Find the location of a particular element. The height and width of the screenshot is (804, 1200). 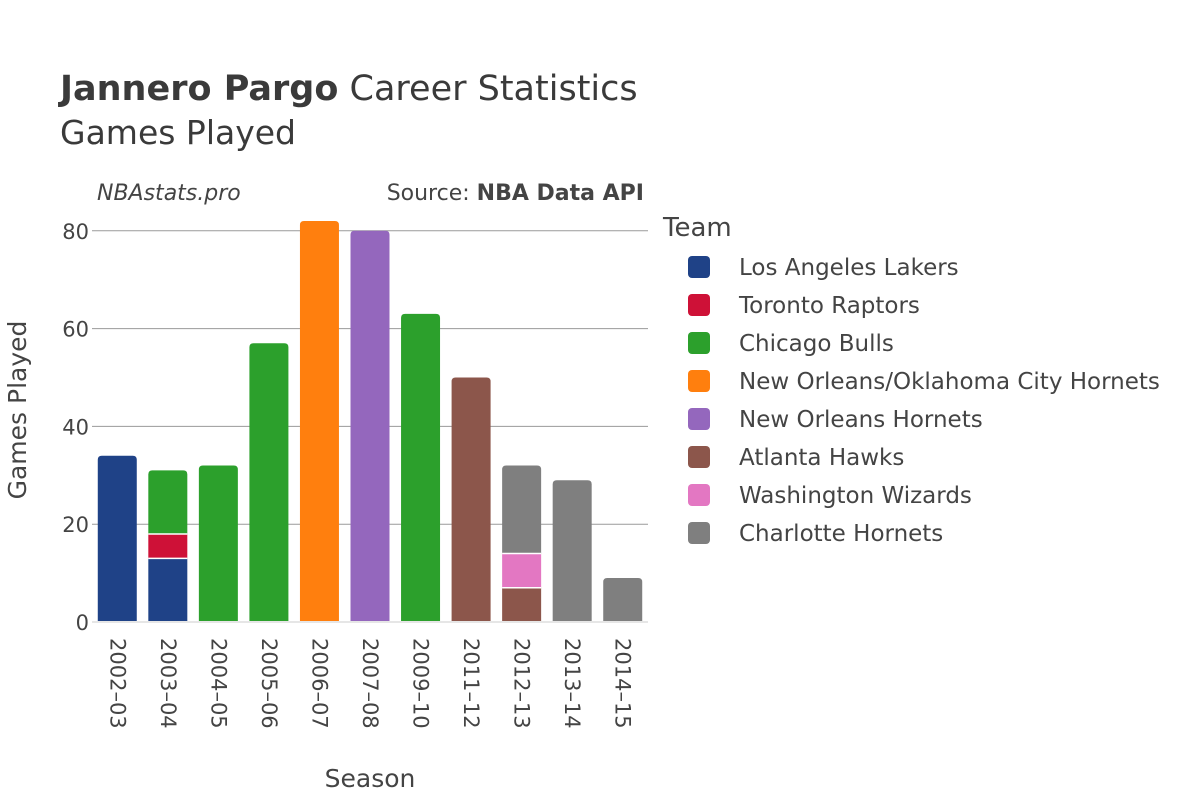

x-tick-label: 2011–12 is located at coordinates (471, 683).